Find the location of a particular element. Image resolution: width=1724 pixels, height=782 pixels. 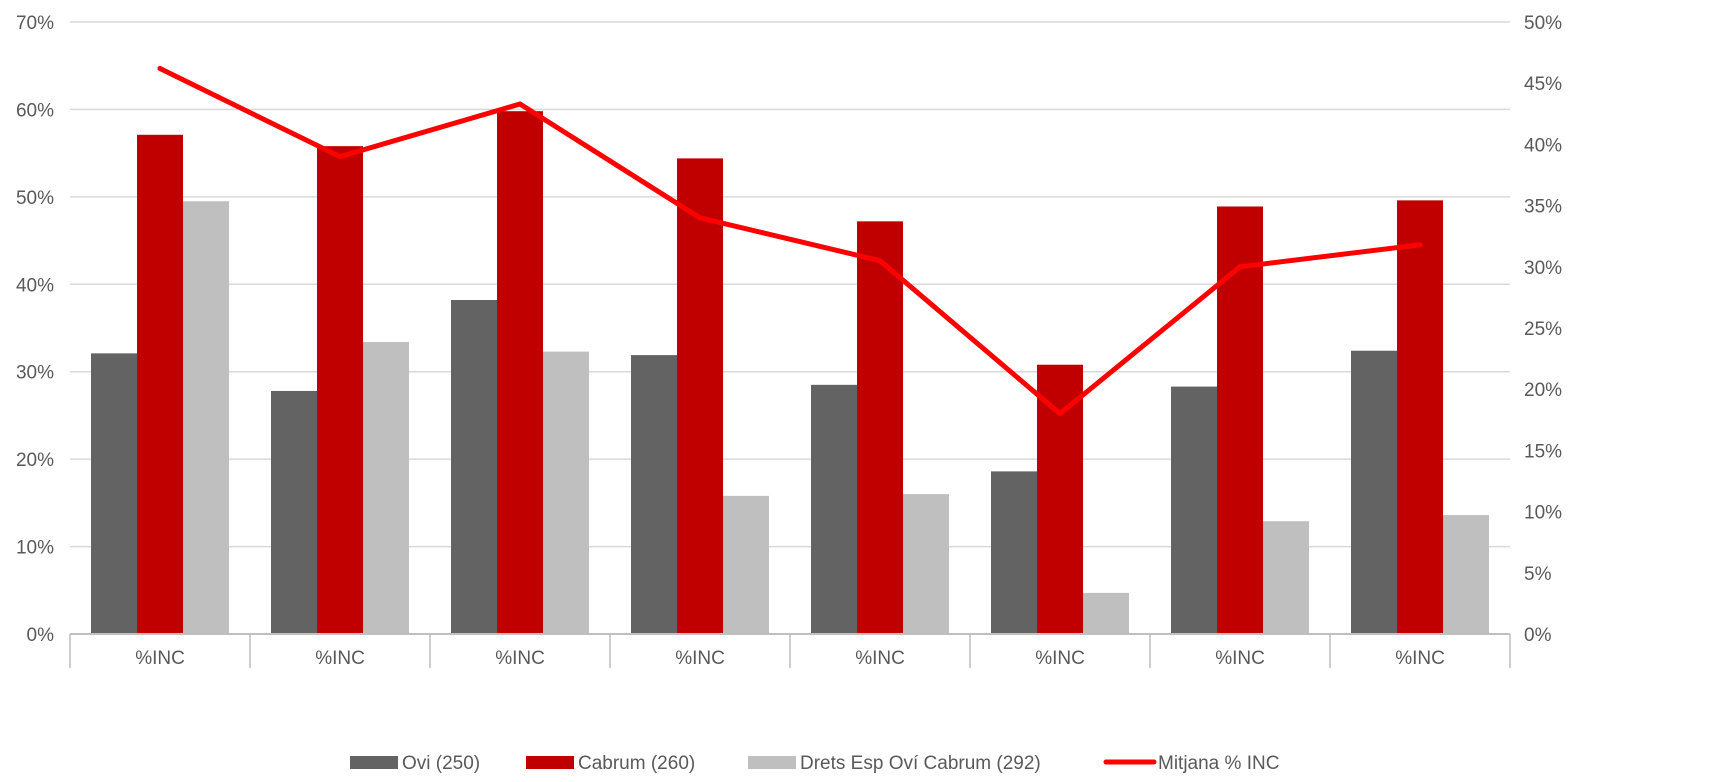

category-labels: %INC %INC %INC %INC %INC %INC %INC %INC is located at coordinates (790, 658).